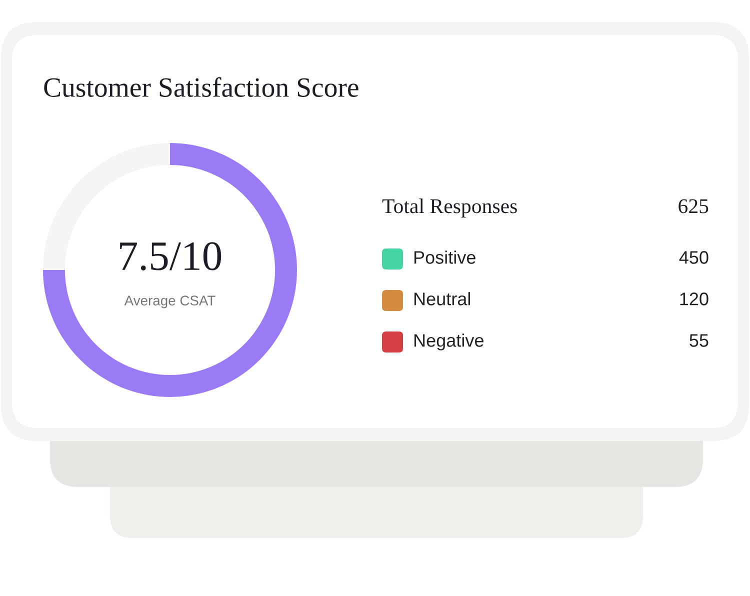  What do you see at coordinates (442, 299) in the screenshot?
I see `category-label: Neutral` at bounding box center [442, 299].